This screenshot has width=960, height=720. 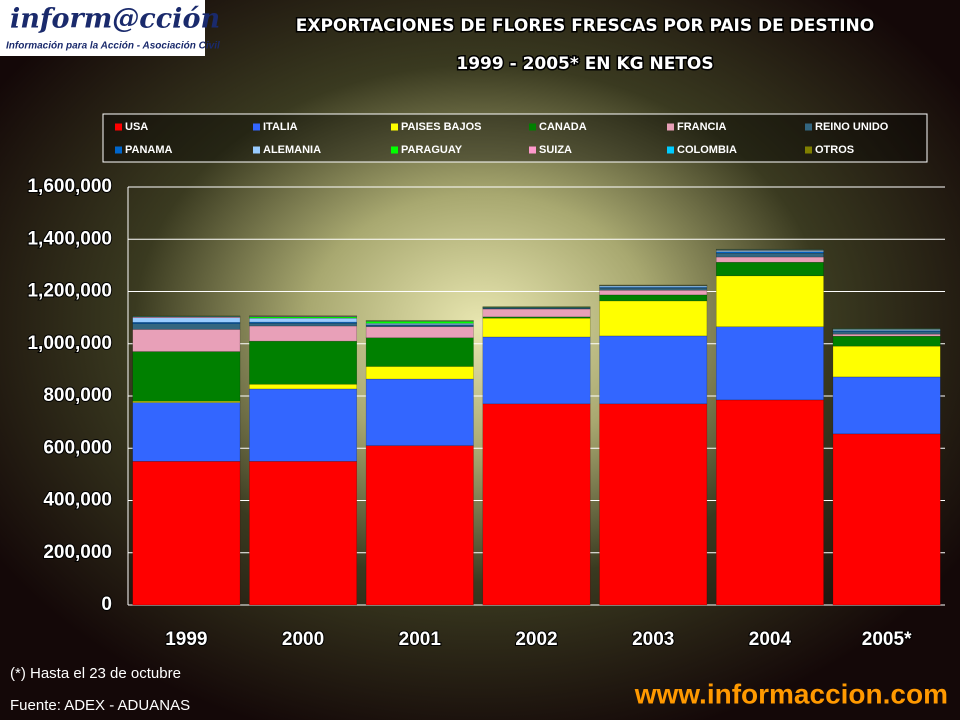 I want to click on legend-label: USA, so click(x=136, y=127).